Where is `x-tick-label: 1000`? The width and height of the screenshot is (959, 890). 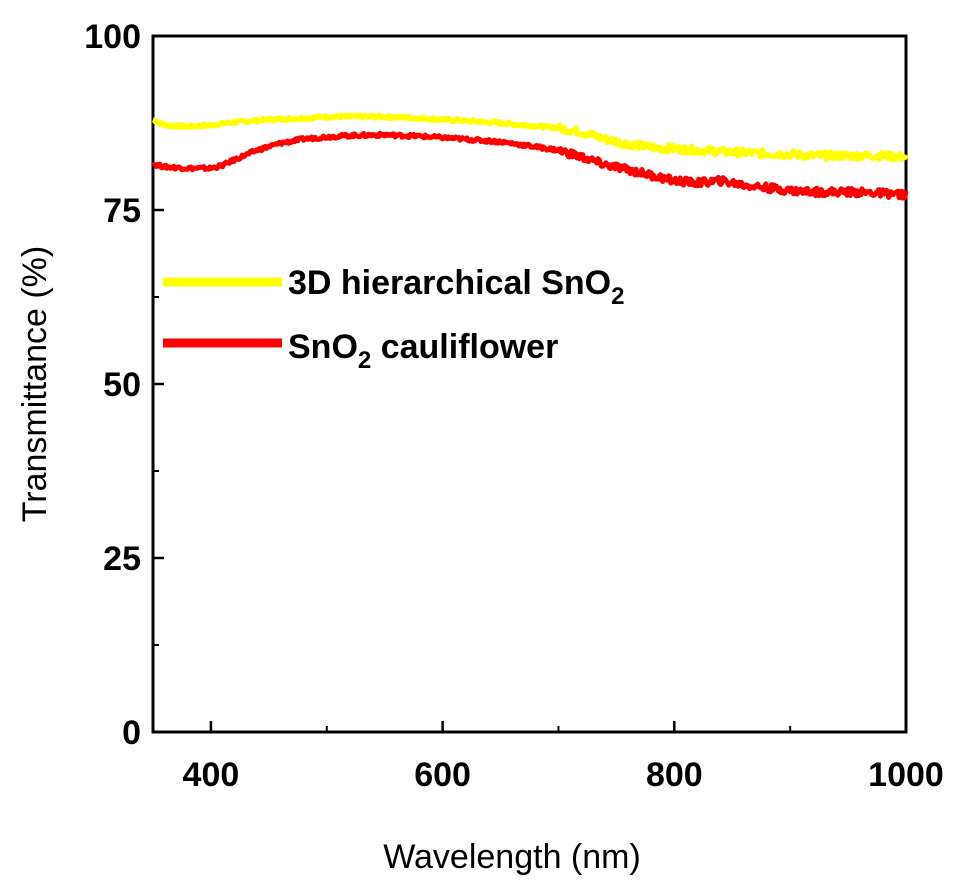 x-tick-label: 1000 is located at coordinates (906, 775).